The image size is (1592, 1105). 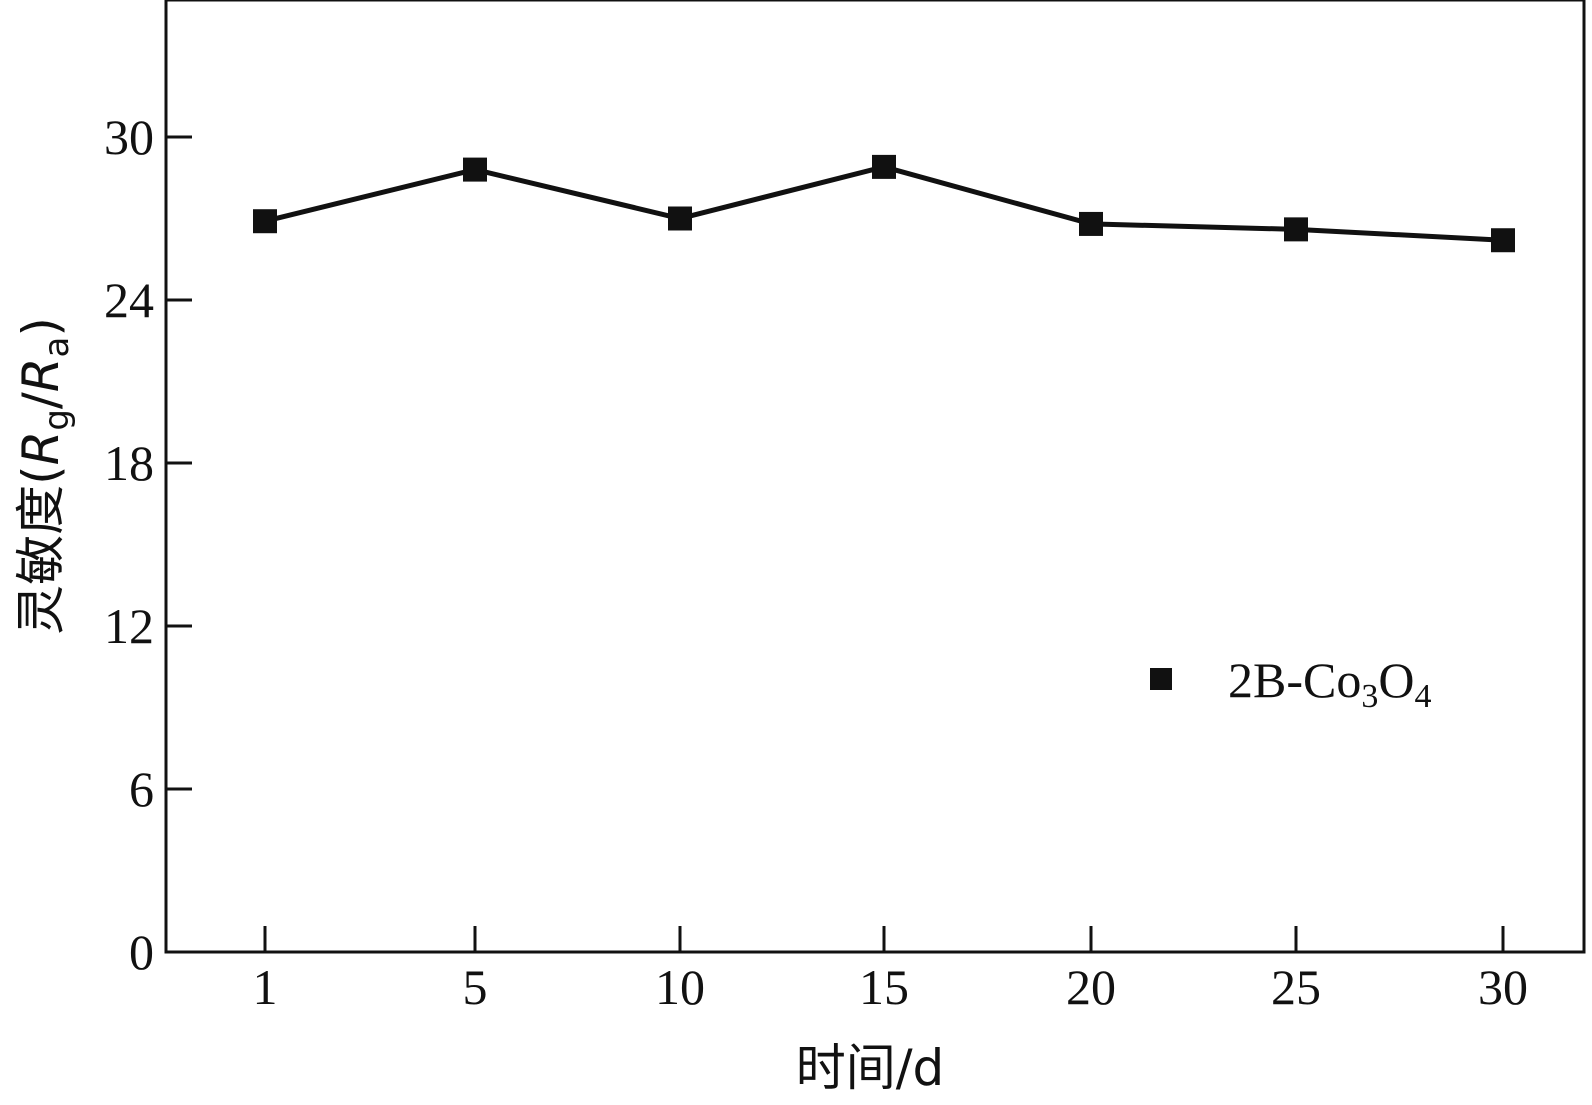 I want to click on x-tick-label: 20, so click(x=1091, y=987).